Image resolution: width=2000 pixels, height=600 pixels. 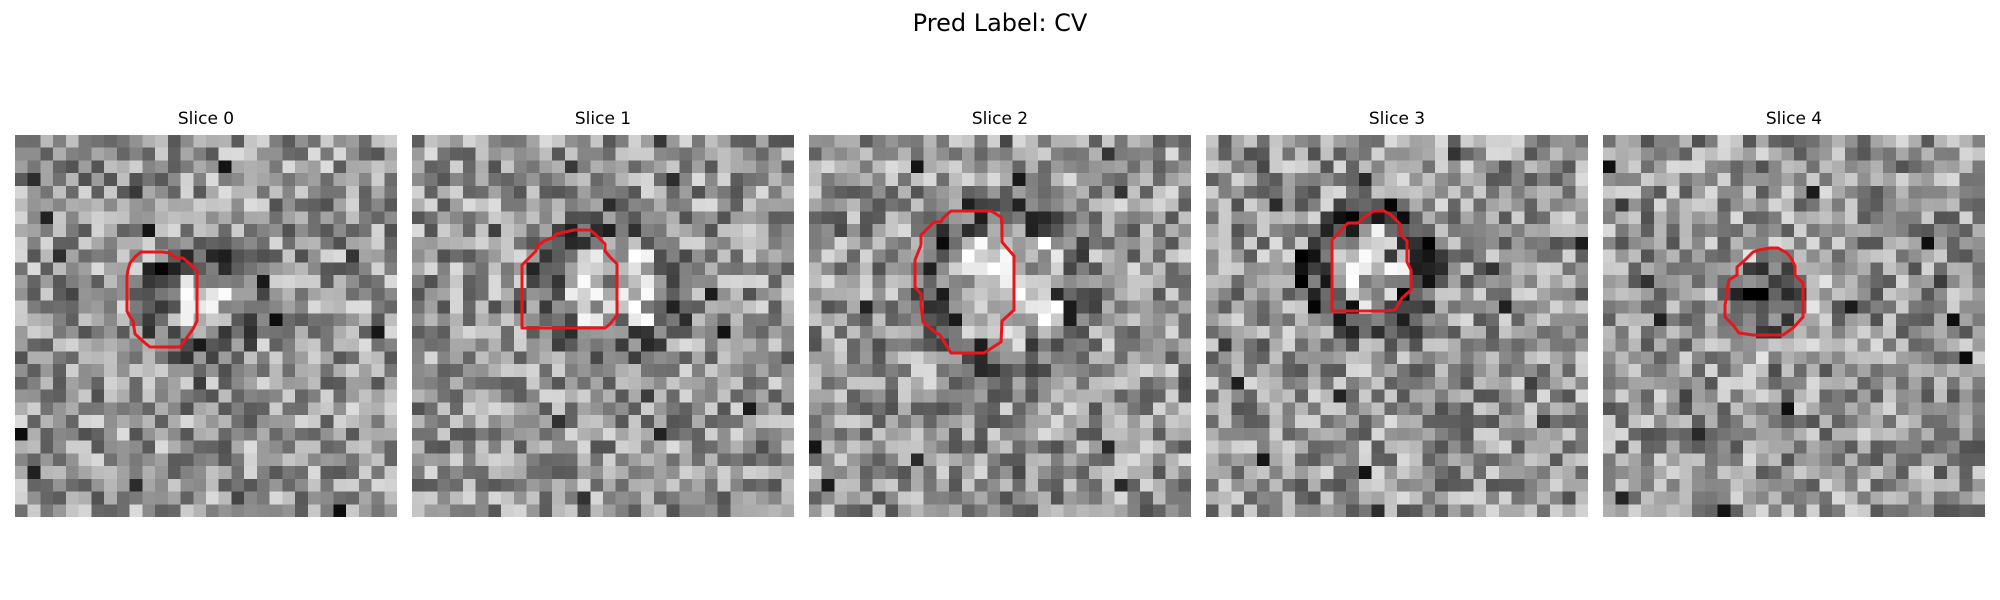 I want to click on slice-panel: Slice 3, so click(x=1397, y=312).